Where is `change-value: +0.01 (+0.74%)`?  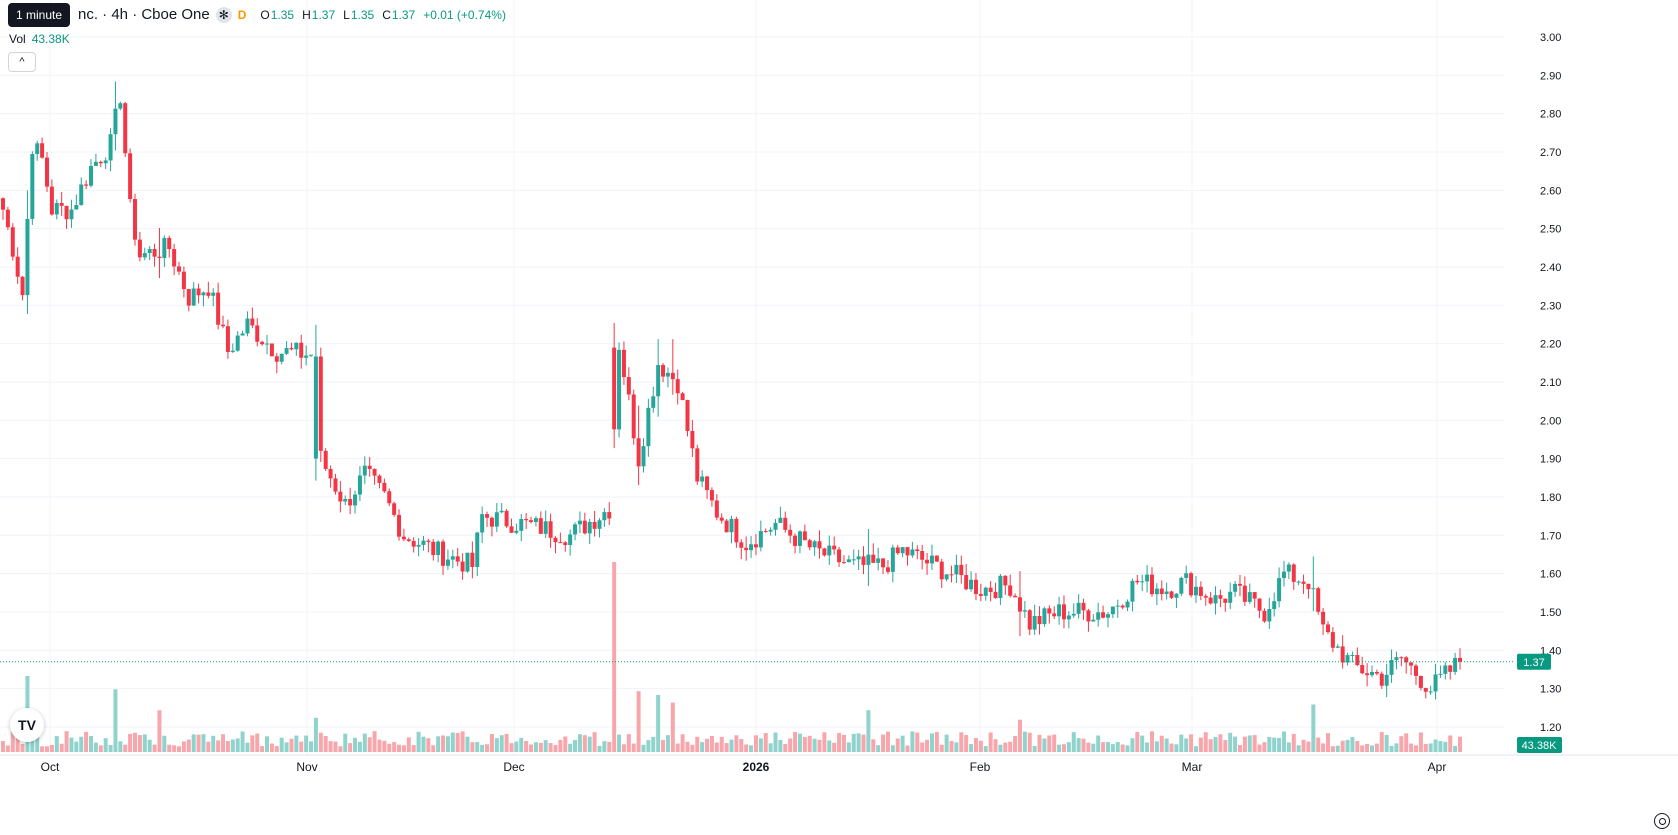
change-value: +0.01 (+0.74%) is located at coordinates (464, 14).